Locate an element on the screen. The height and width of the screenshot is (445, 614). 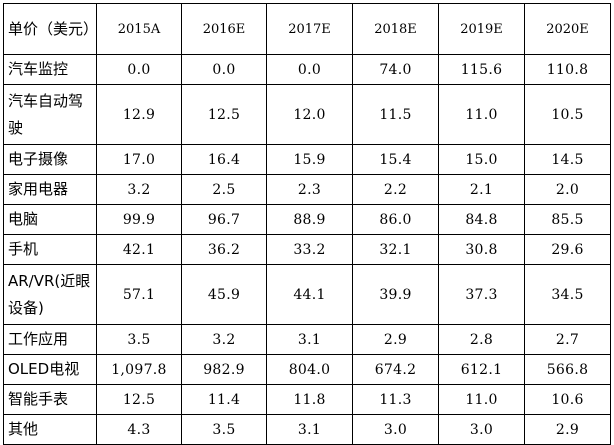
table-row: AR/VR(近眼设备) 57.1 45.9 44.1 39.9 37.3 34.5 is located at coordinates (307, 294).